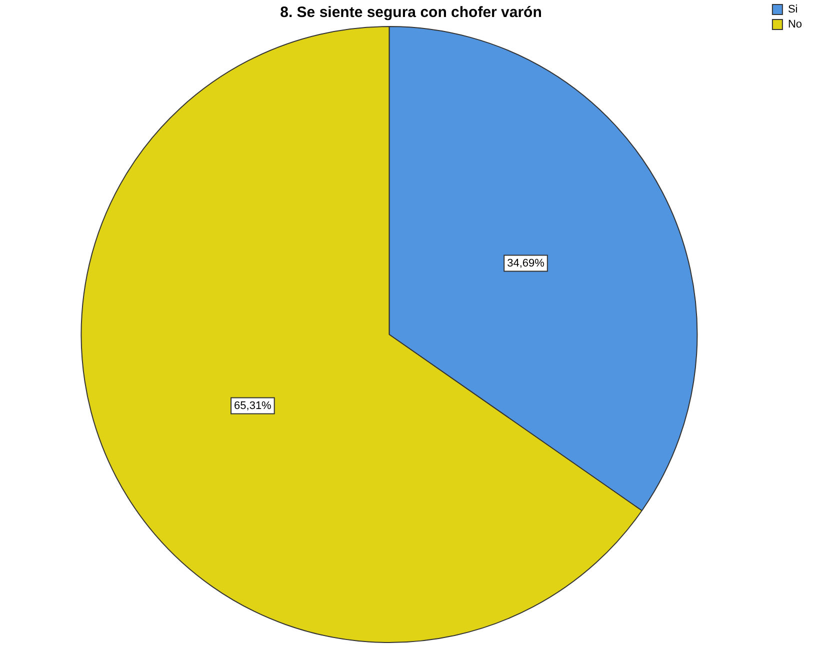  I want to click on data-label: 34,69%, so click(526, 263).